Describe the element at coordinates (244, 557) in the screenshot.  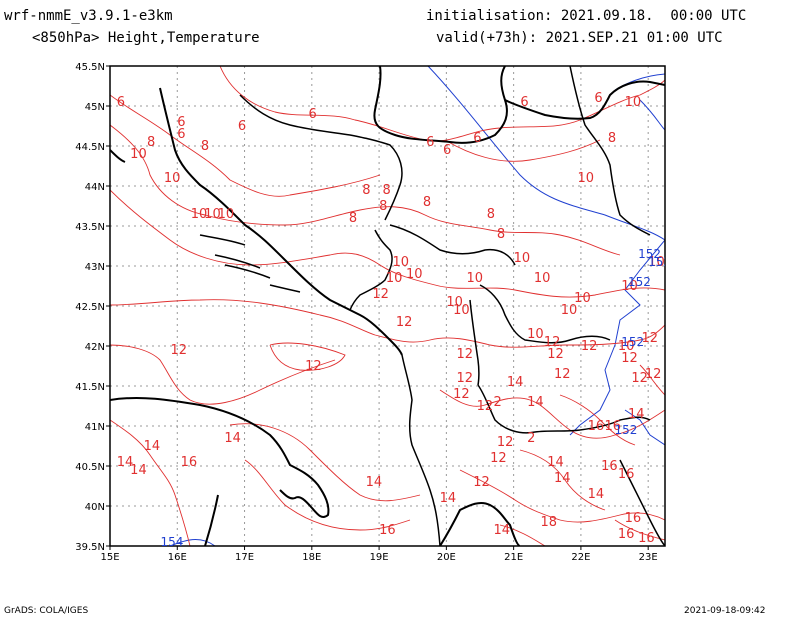
I see `x-tick-label: 17E` at that location.